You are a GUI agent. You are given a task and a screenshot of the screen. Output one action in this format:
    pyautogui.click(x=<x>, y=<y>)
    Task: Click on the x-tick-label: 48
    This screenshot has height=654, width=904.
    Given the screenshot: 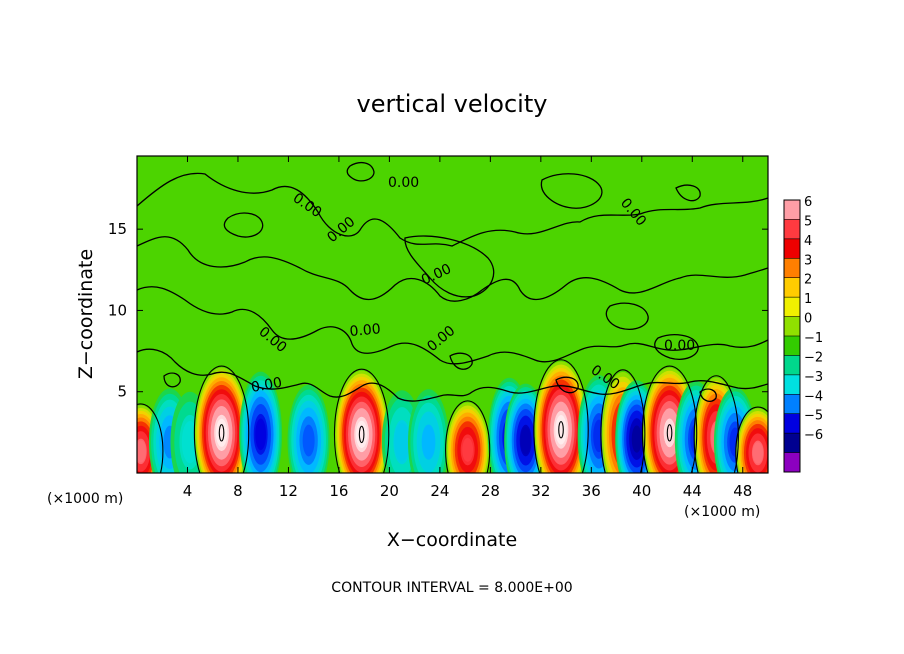 What is the action you would take?
    pyautogui.click(x=742, y=491)
    